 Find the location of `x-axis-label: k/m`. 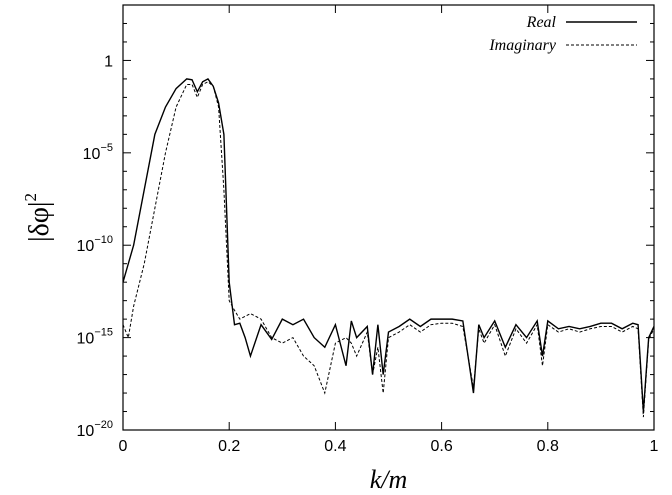

x-axis-label: k/m is located at coordinates (389, 479).